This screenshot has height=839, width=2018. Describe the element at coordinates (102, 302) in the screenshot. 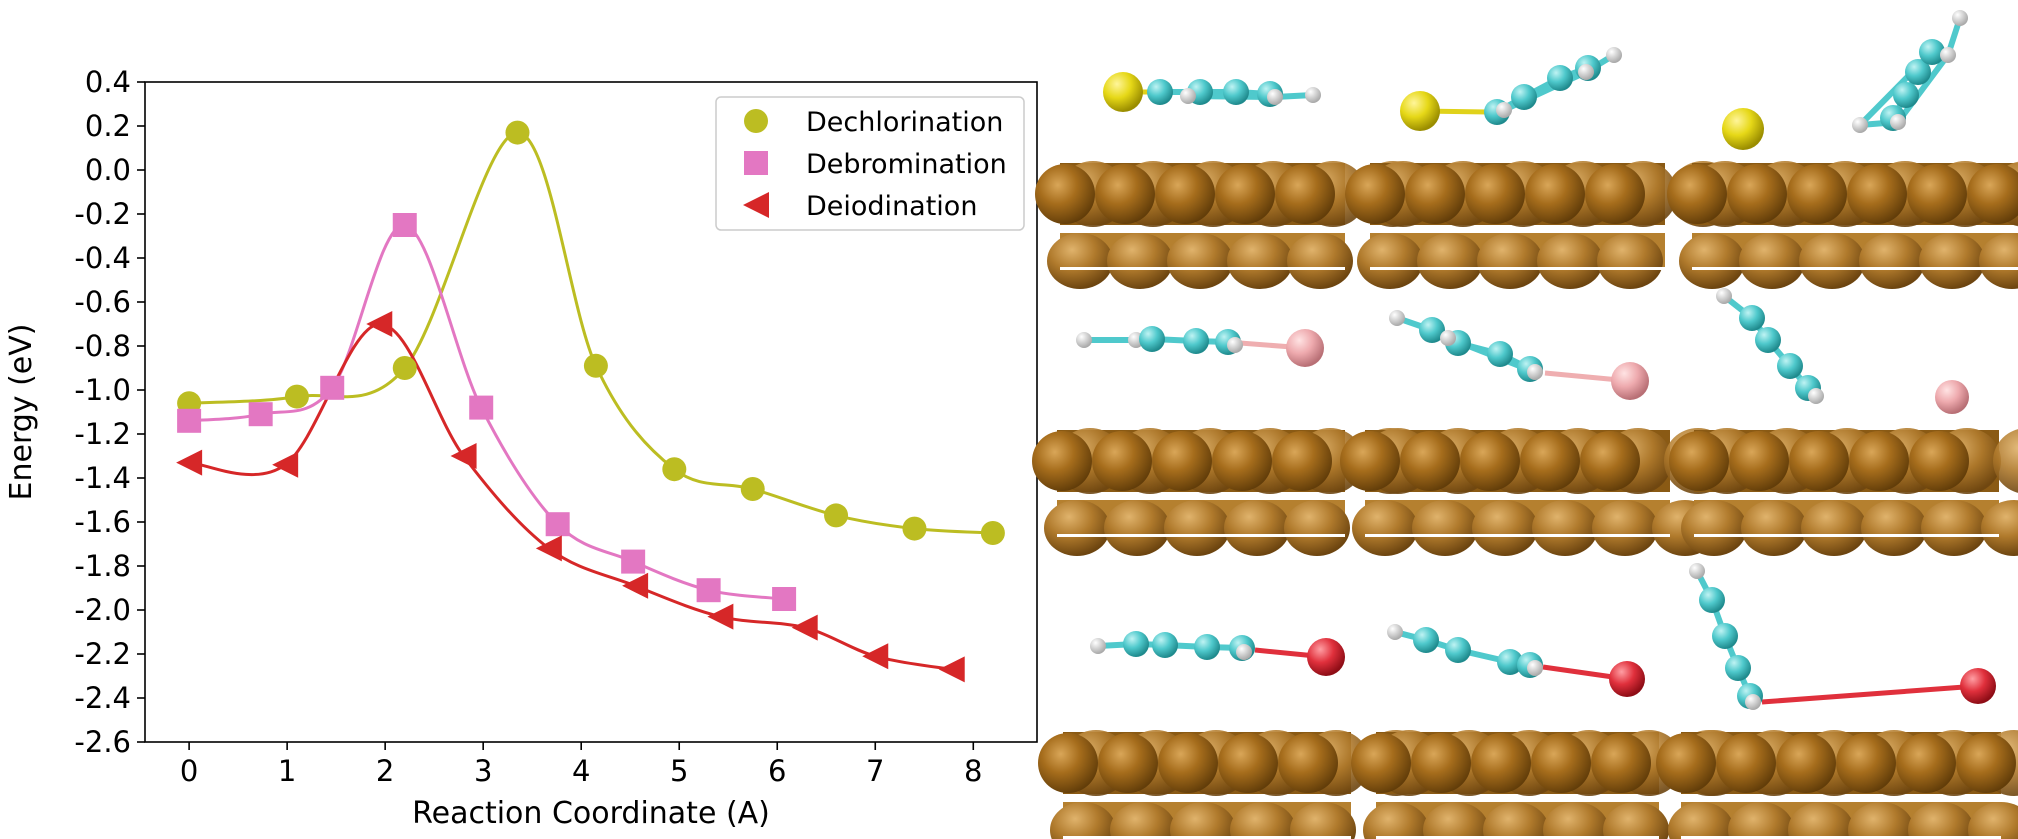

I see `y-tick-label: -0.6` at that location.